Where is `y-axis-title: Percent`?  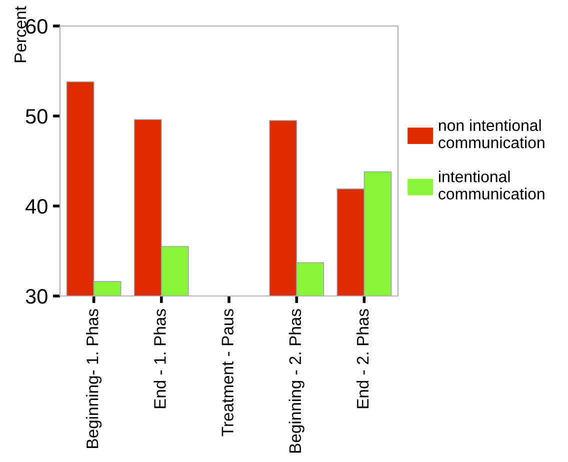 y-axis-title: Percent is located at coordinates (20, 34).